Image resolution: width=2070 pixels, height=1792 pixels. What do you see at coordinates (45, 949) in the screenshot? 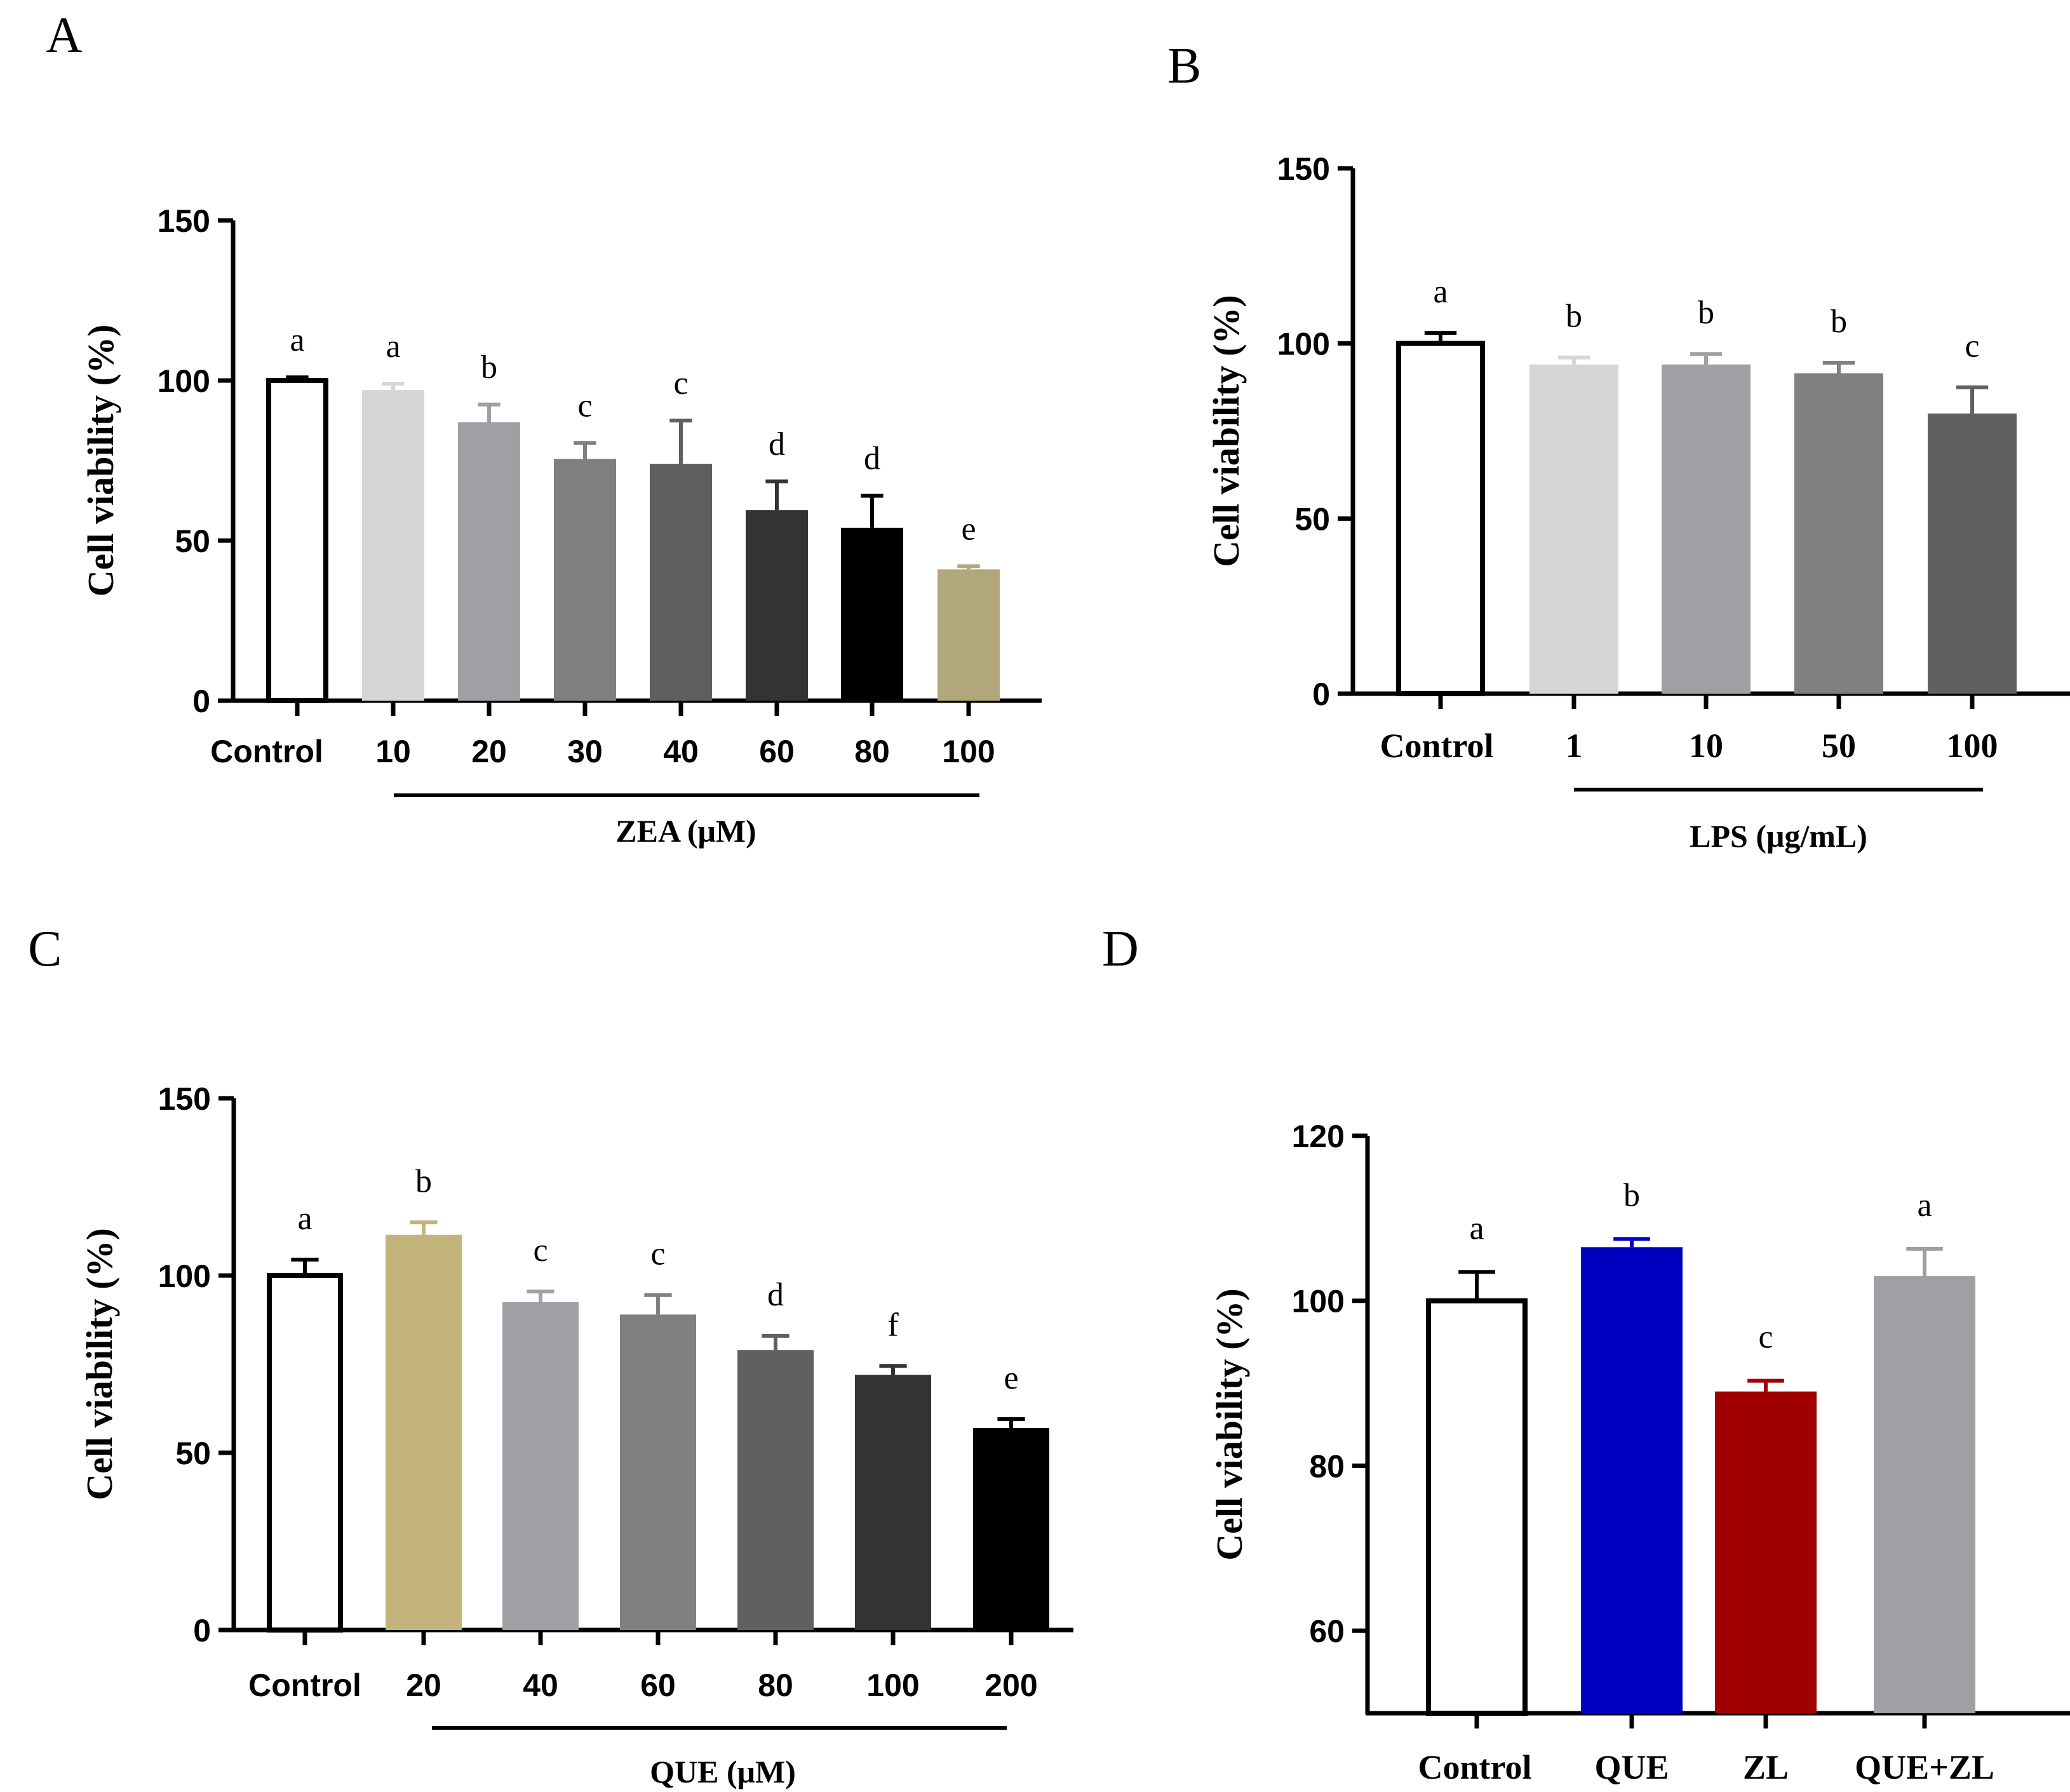
I see `panel-letter: C` at bounding box center [45, 949].